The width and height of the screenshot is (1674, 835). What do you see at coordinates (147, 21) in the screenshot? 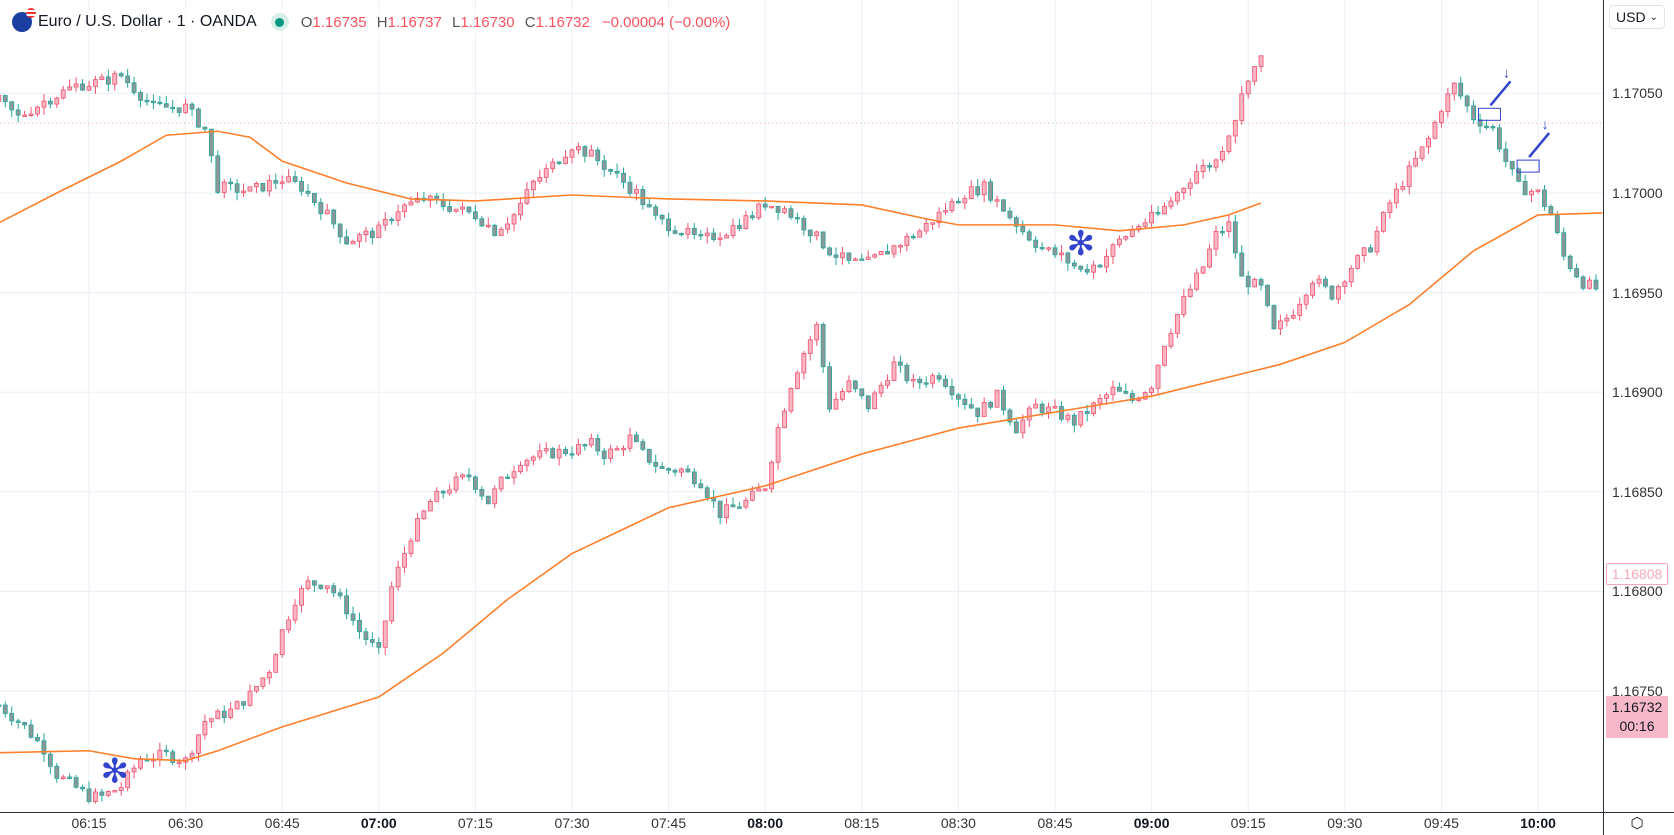
I see `symbol-title: Euro / U.S. Dollar · 1 · OANDA` at bounding box center [147, 21].